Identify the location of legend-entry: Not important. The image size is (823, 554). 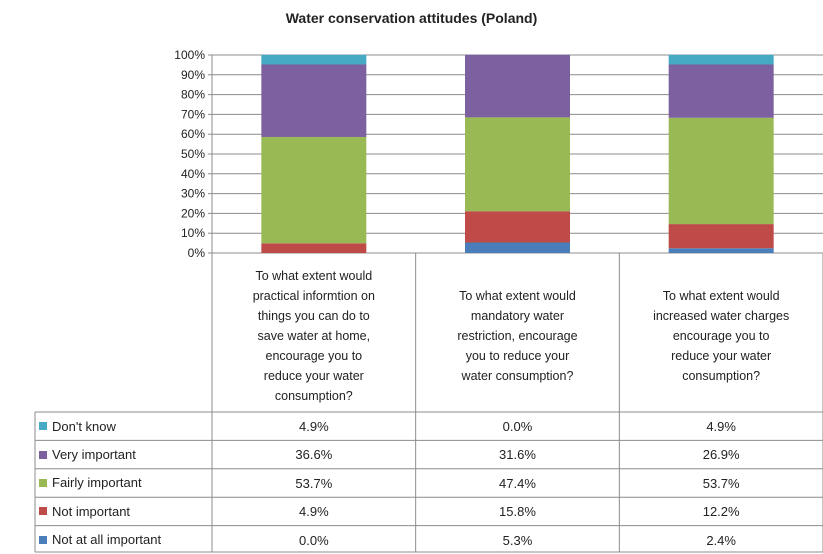
(123, 511).